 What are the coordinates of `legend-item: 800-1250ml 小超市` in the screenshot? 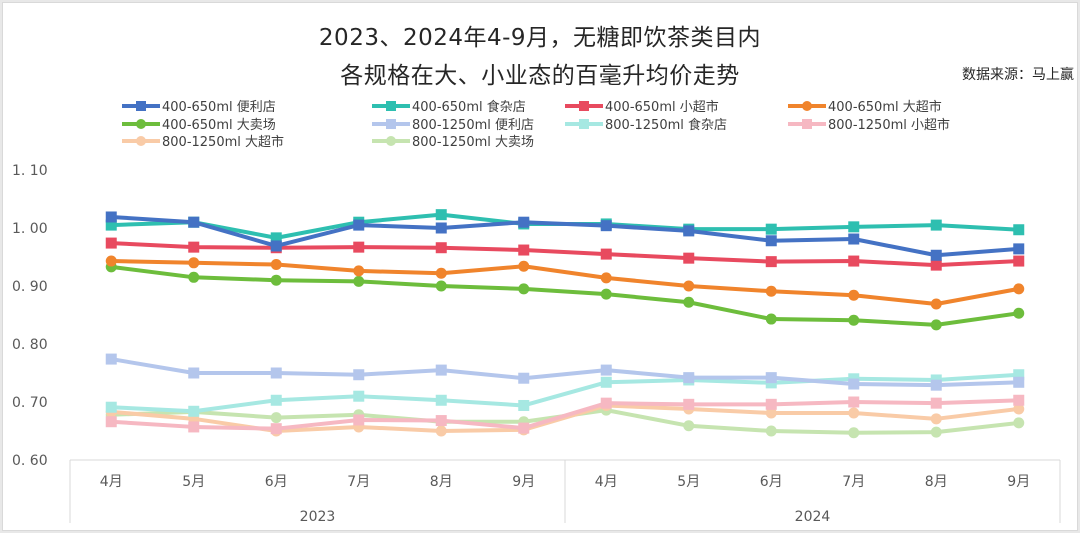 It's located at (869, 125).